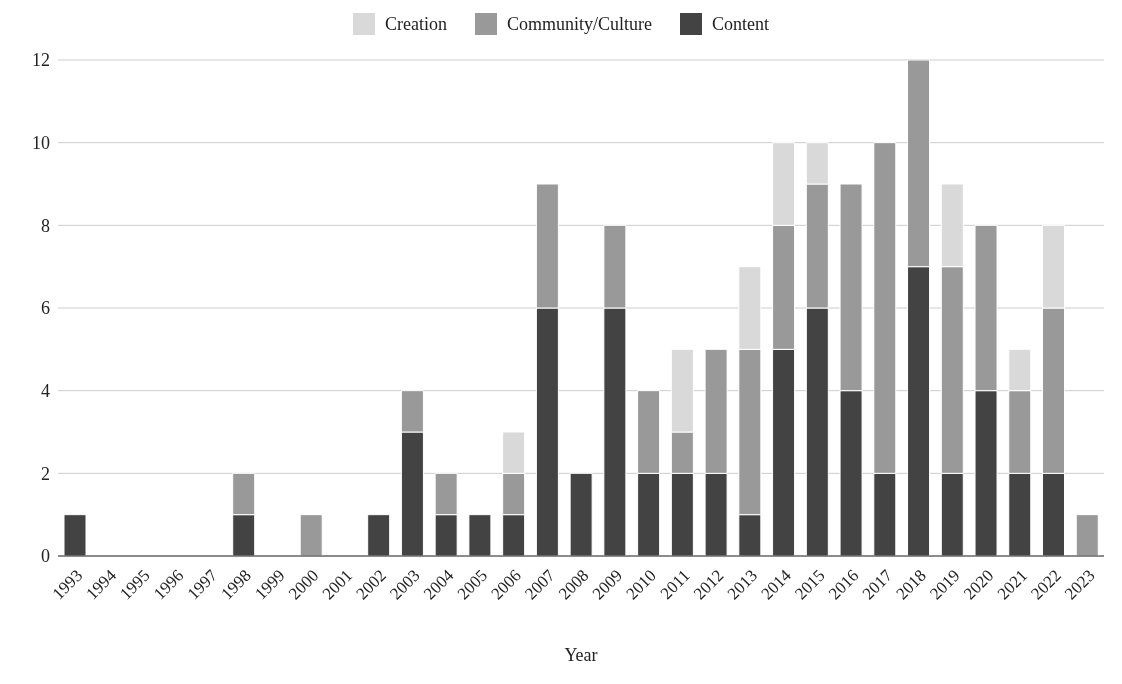  I want to click on y-tick-label: 2, so click(45, 473).